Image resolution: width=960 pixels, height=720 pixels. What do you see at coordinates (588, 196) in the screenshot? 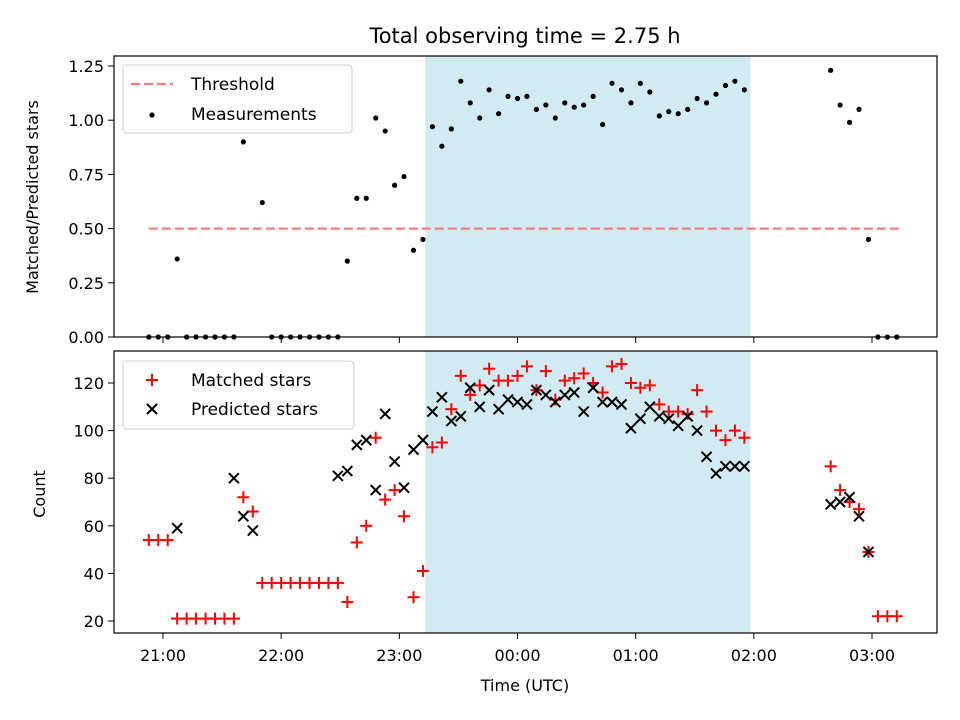
I see `top-shaded-span` at bounding box center [588, 196].